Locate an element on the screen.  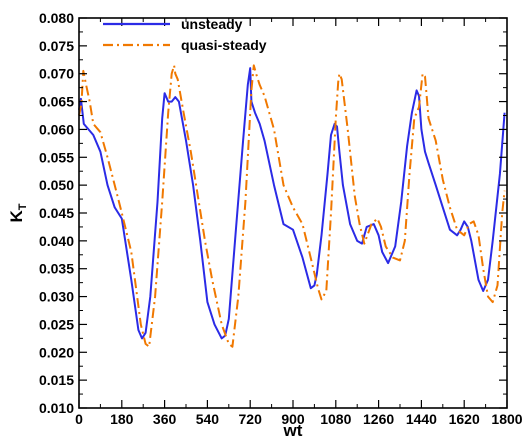
x-tick-label: 360 is located at coordinates (165, 419).